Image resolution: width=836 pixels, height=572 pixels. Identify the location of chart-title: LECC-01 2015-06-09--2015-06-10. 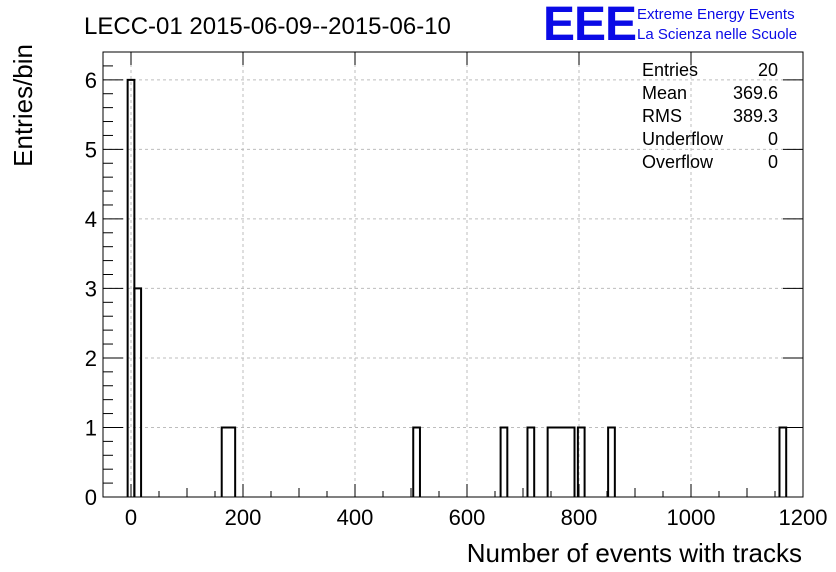
(267, 26).